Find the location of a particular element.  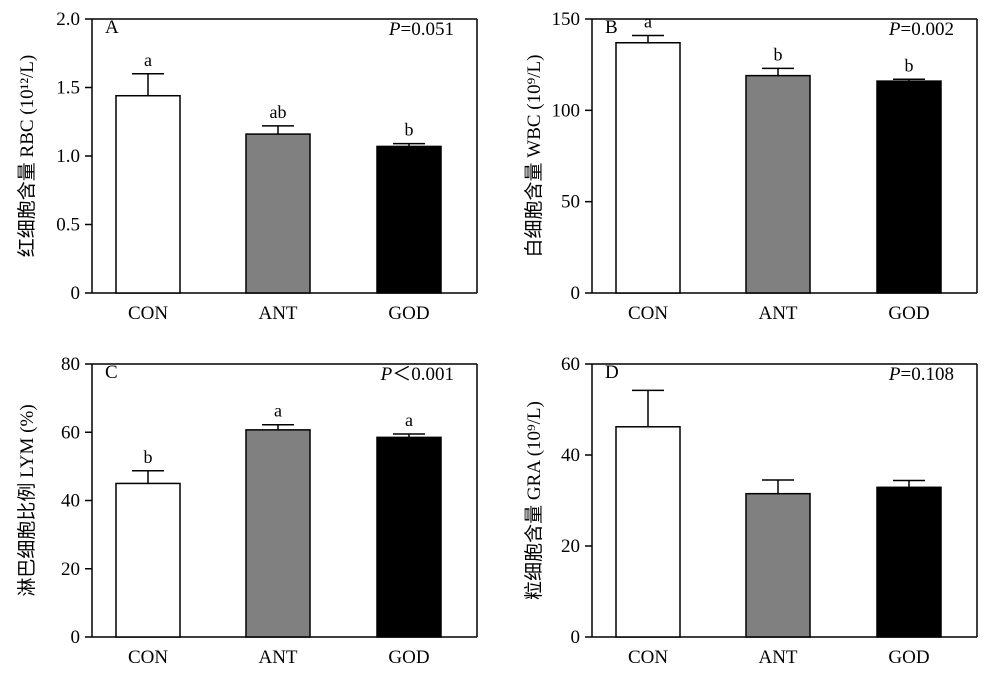

y-axis-label: 淋巴细胞比例 LYM (%) is located at coordinates (27, 500).